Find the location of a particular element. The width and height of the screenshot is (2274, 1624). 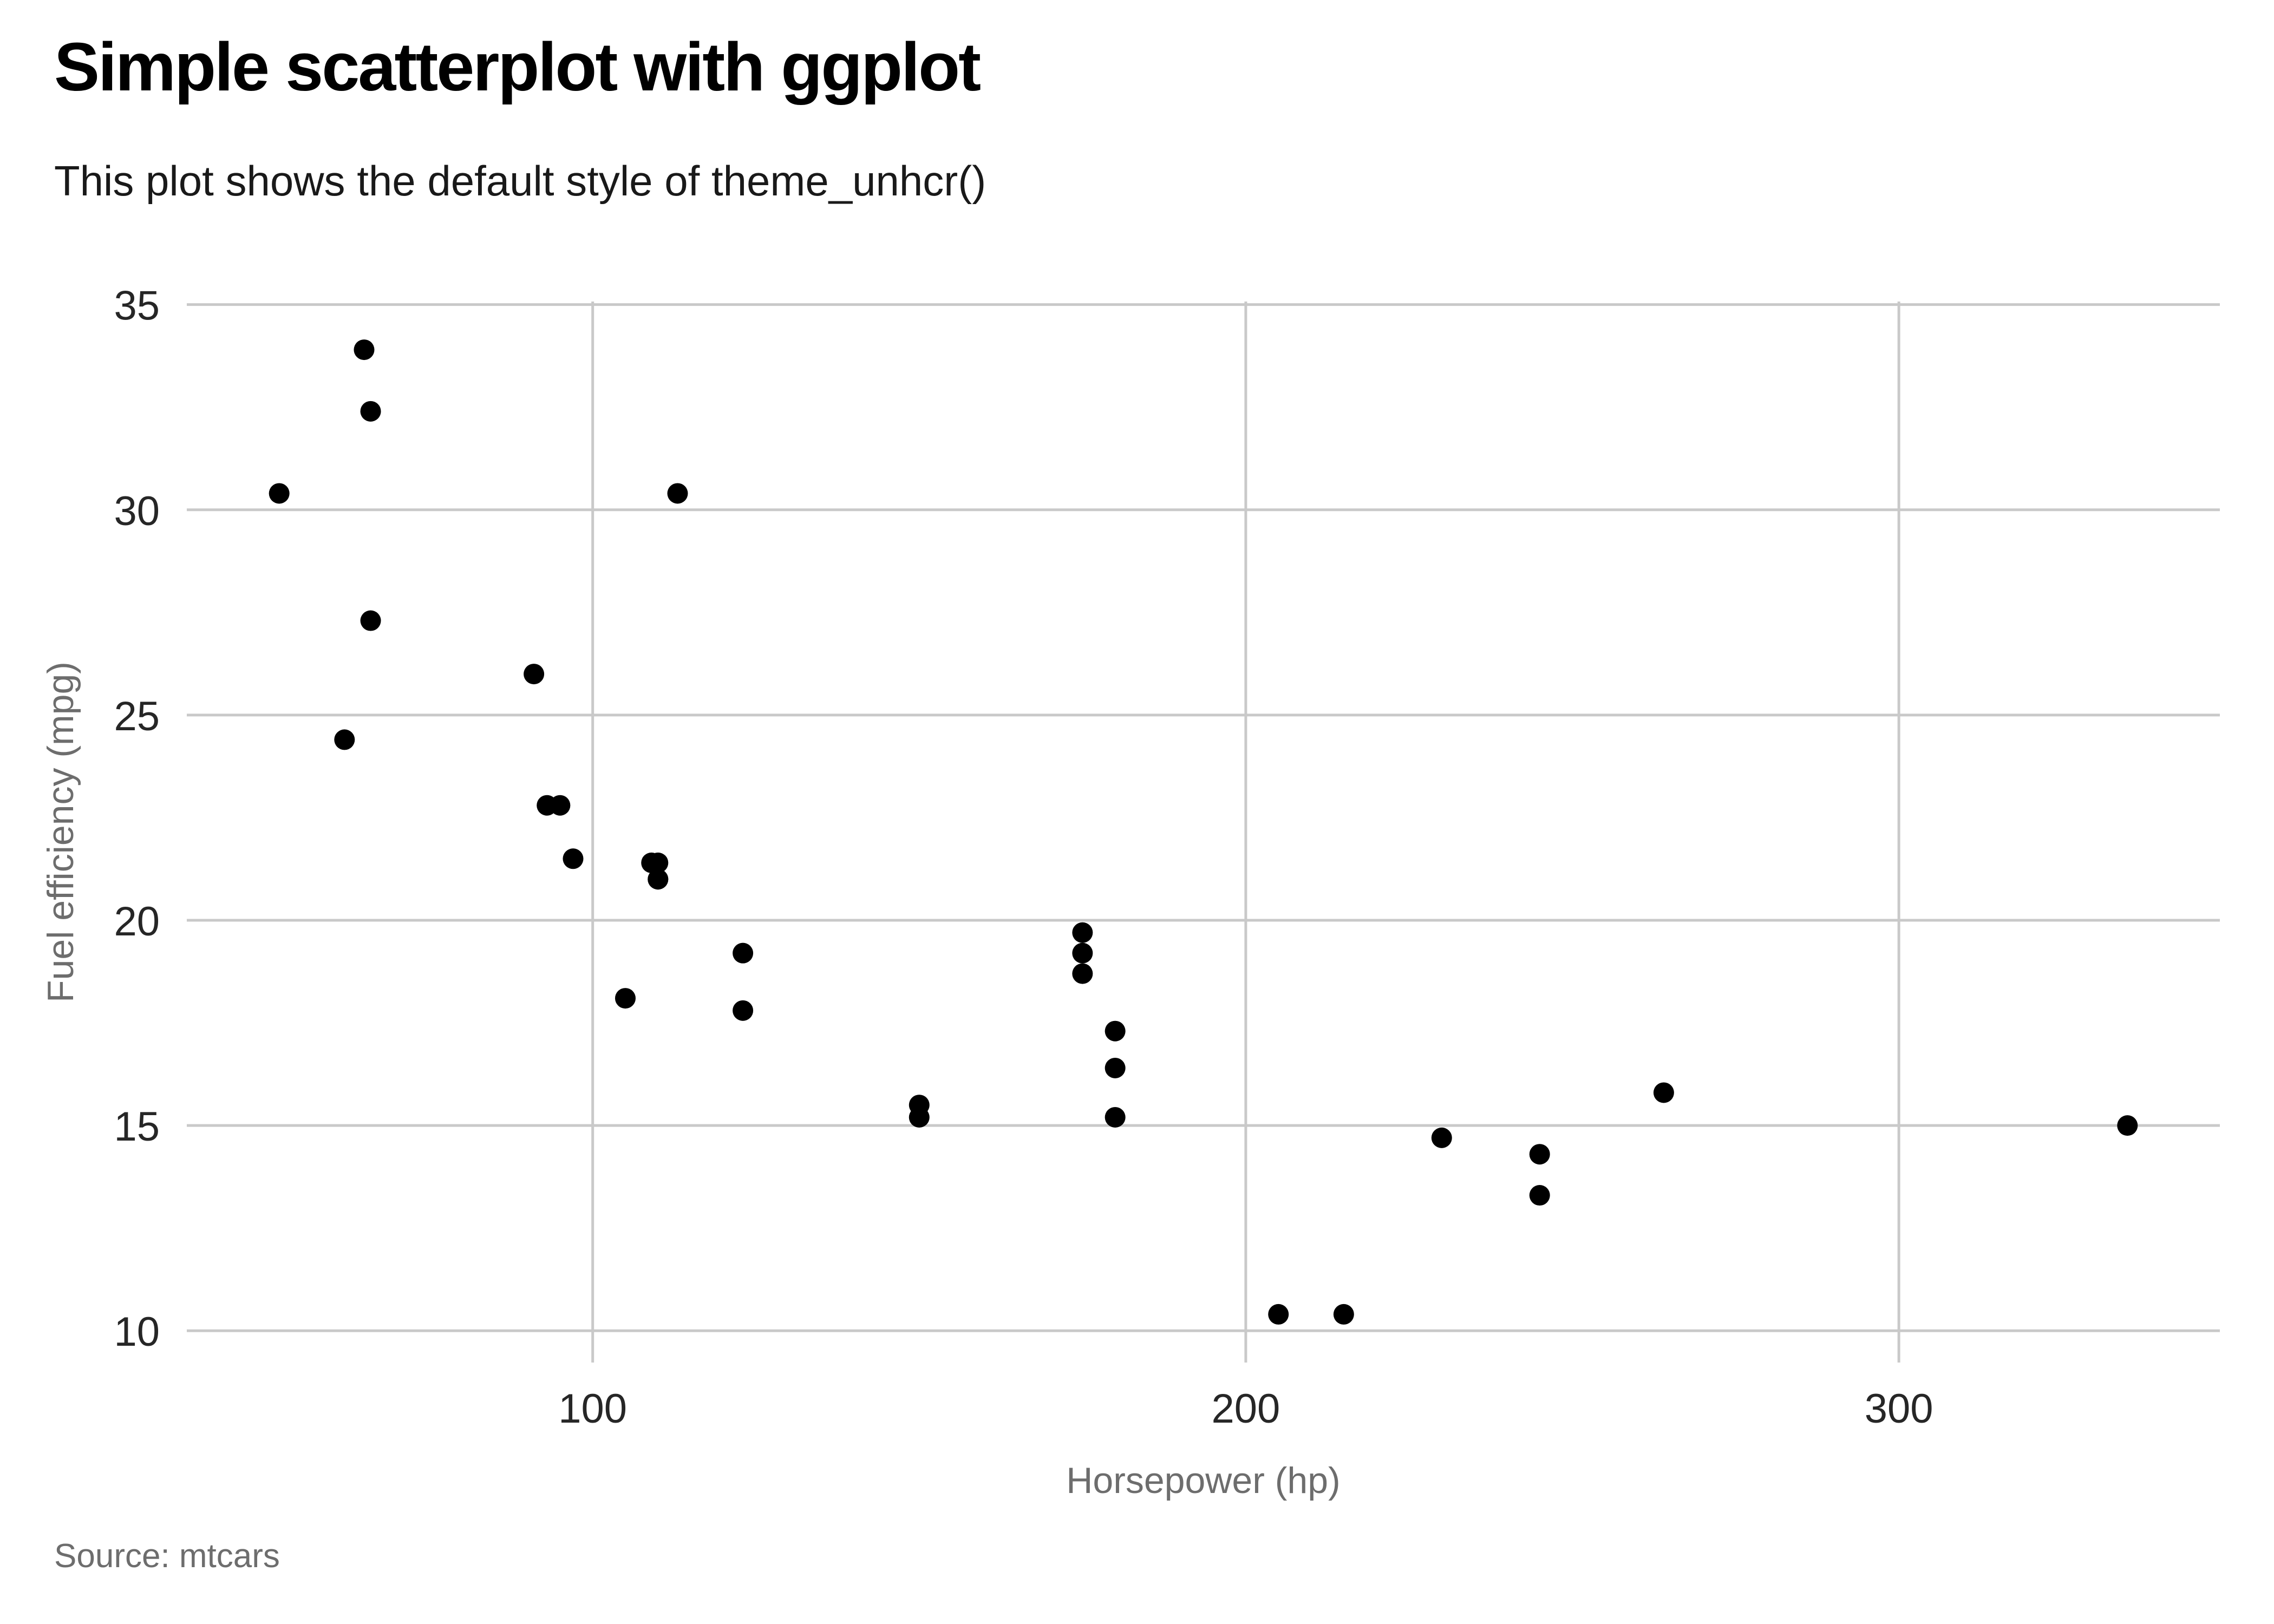

y-axis-tick-labels: 10 15 20 25 30 35 is located at coordinates (137, 819).